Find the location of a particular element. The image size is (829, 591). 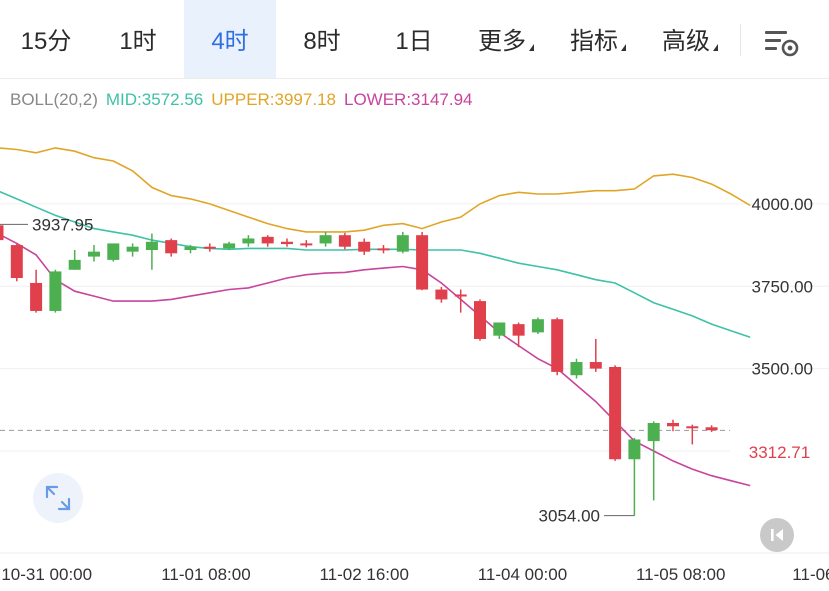

tab-15min: 15分 is located at coordinates (46, 39).